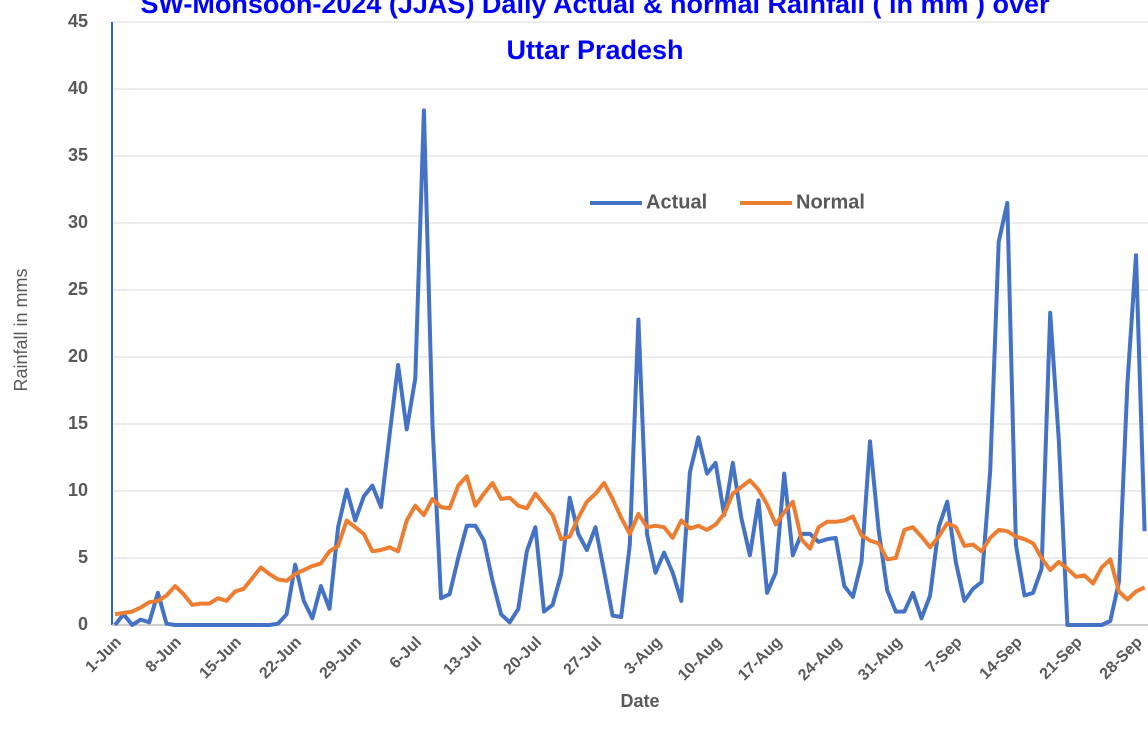  I want to click on y-tick-label: 40, so click(78, 88).